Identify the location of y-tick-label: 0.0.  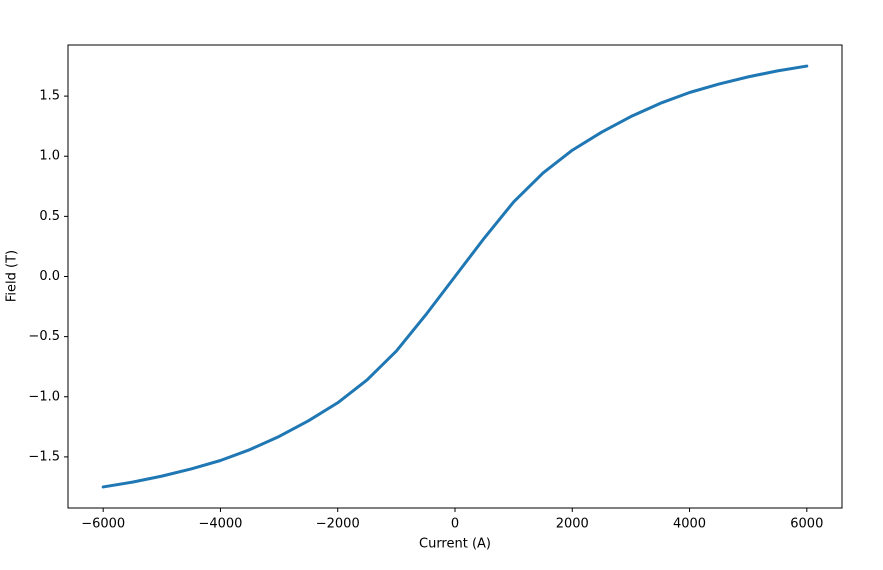
(49, 276).